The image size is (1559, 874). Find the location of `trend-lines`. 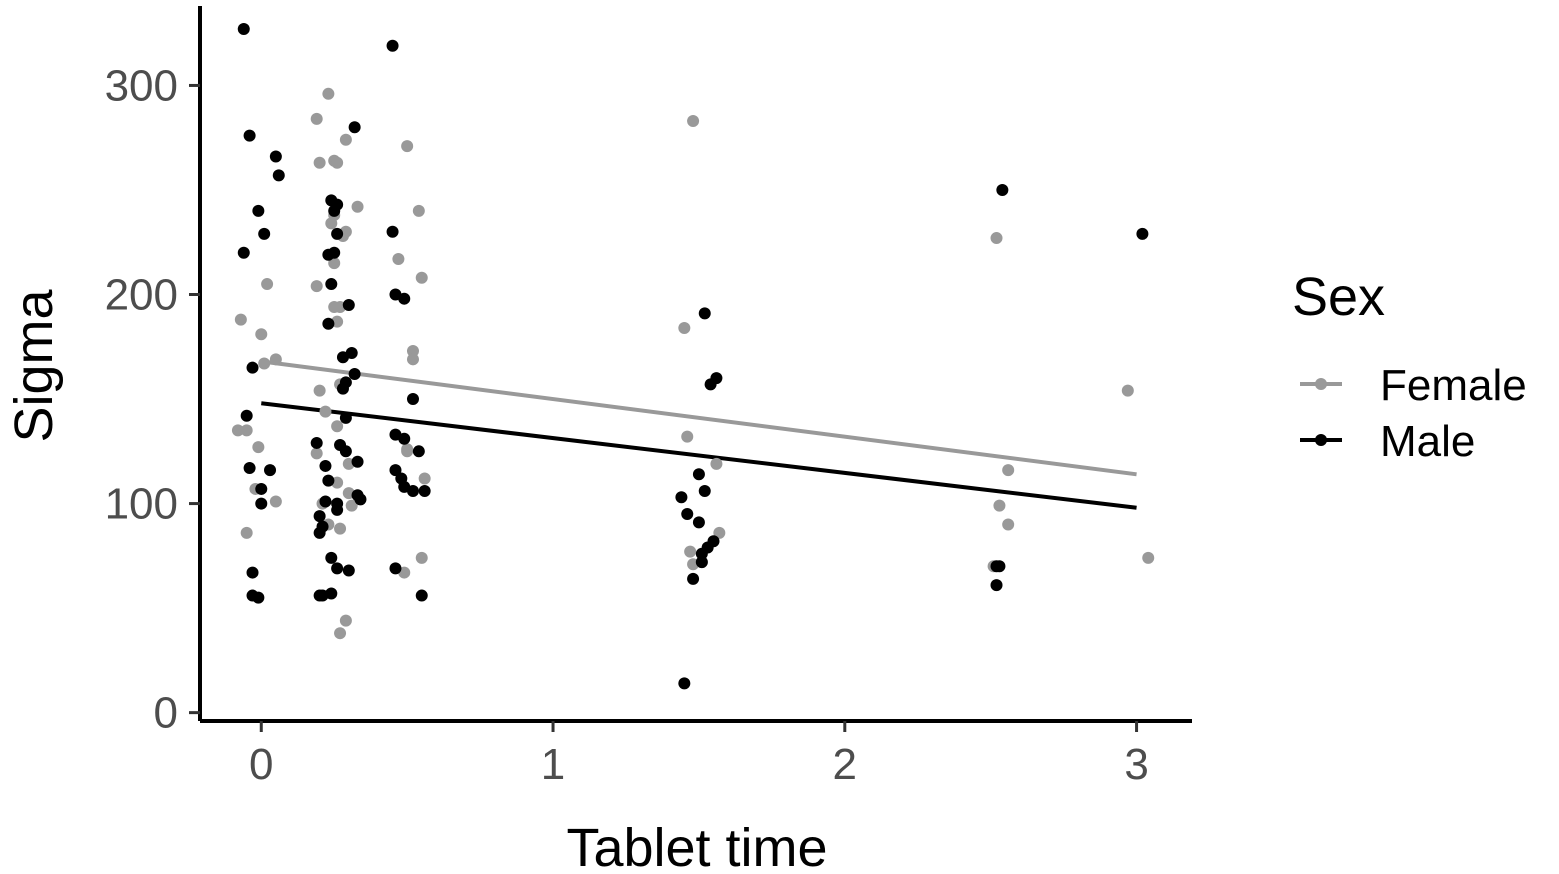

trend-lines is located at coordinates (699, 434).